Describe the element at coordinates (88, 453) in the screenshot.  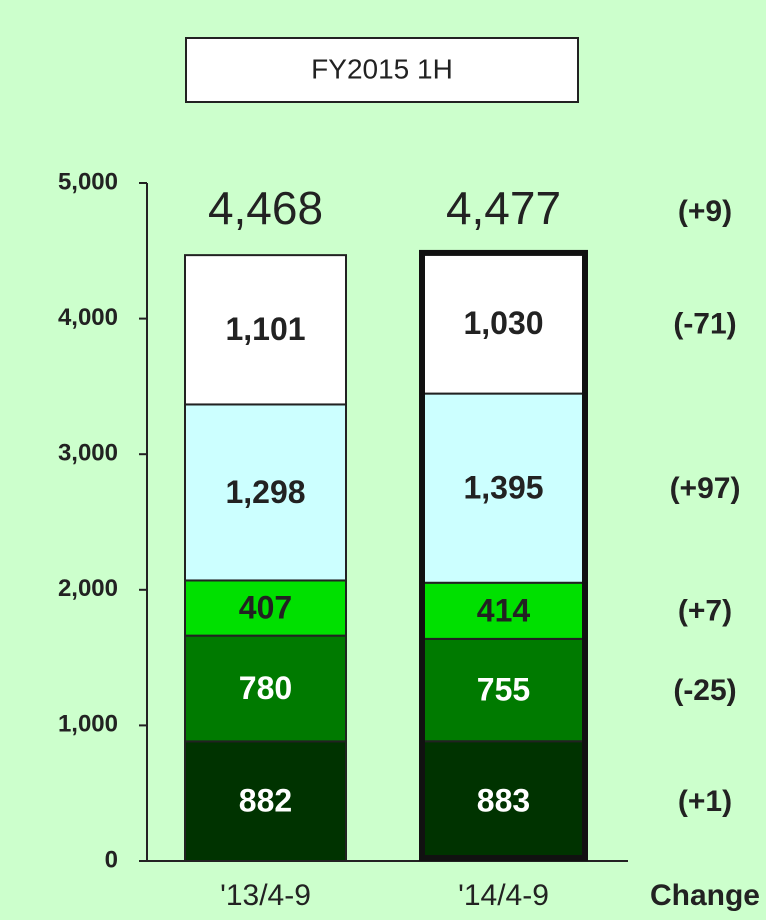
I see `y-tick-label: 3,000` at that location.